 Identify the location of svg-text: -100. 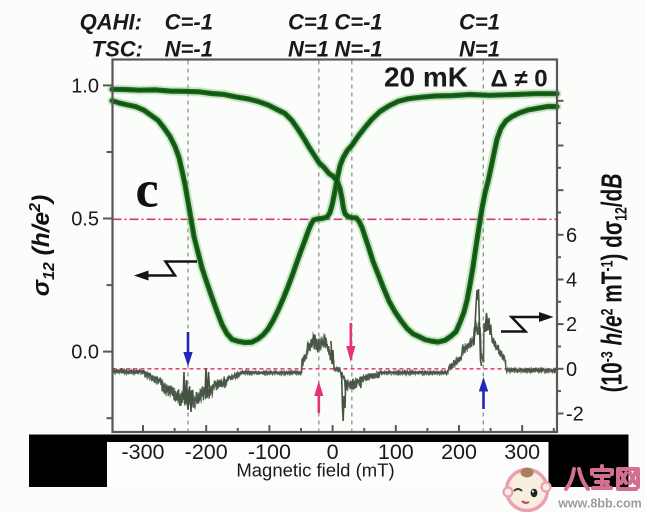
(269, 452).